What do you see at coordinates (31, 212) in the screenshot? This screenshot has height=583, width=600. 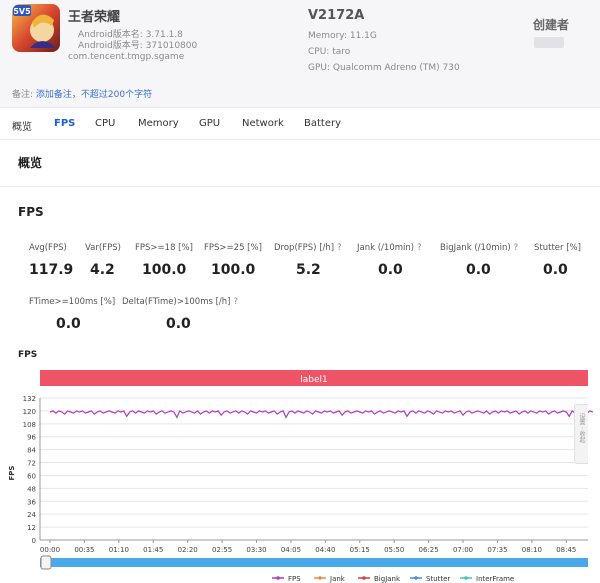 I see `fps-section-title: FPS` at bounding box center [31, 212].